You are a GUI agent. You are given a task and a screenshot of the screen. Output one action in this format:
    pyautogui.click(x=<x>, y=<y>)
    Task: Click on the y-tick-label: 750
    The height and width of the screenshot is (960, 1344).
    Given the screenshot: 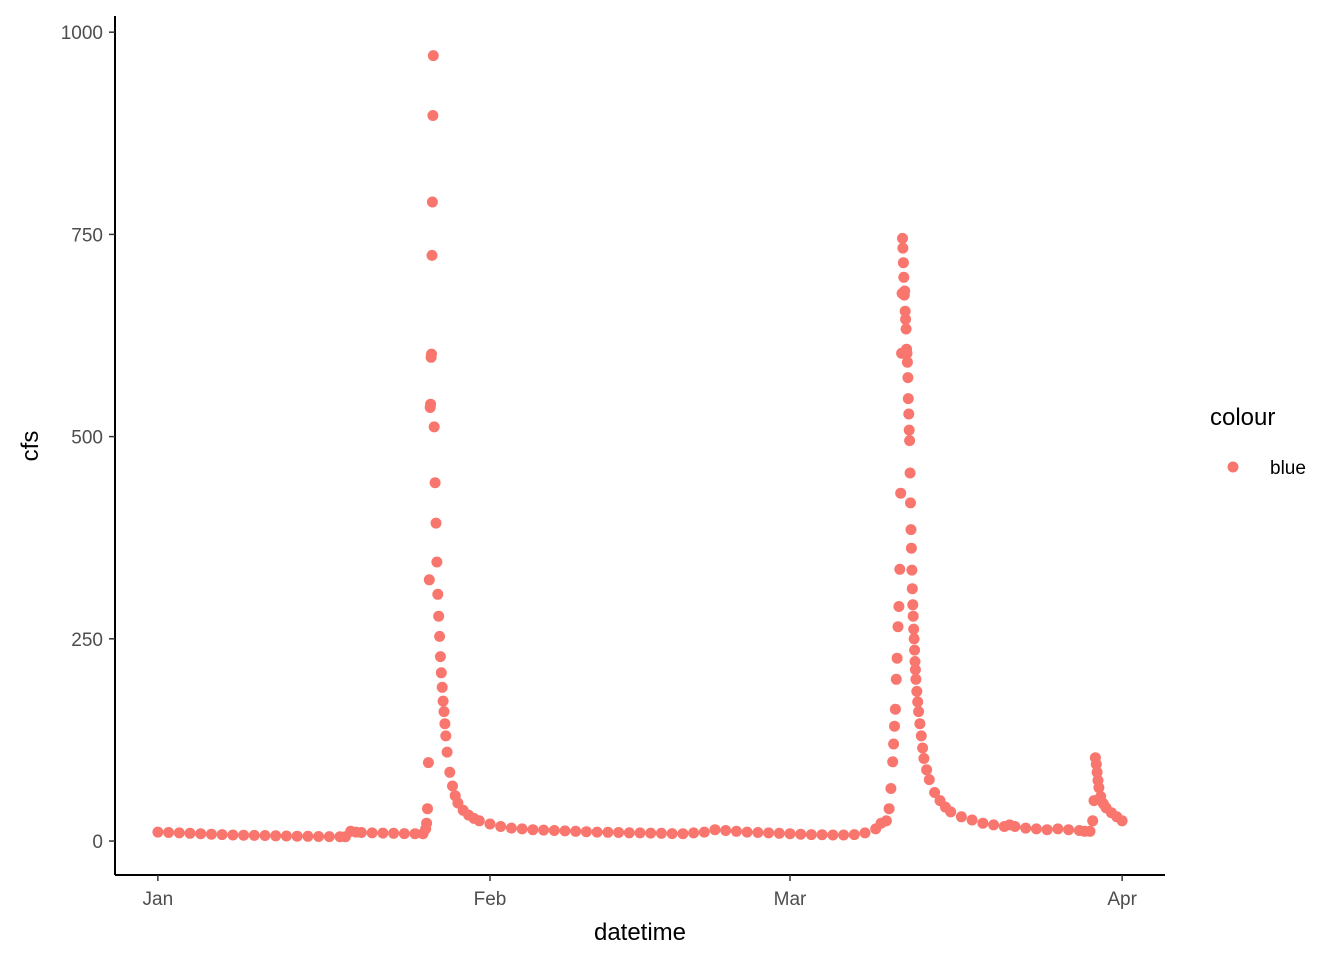 What is the action you would take?
    pyautogui.click(x=87, y=235)
    